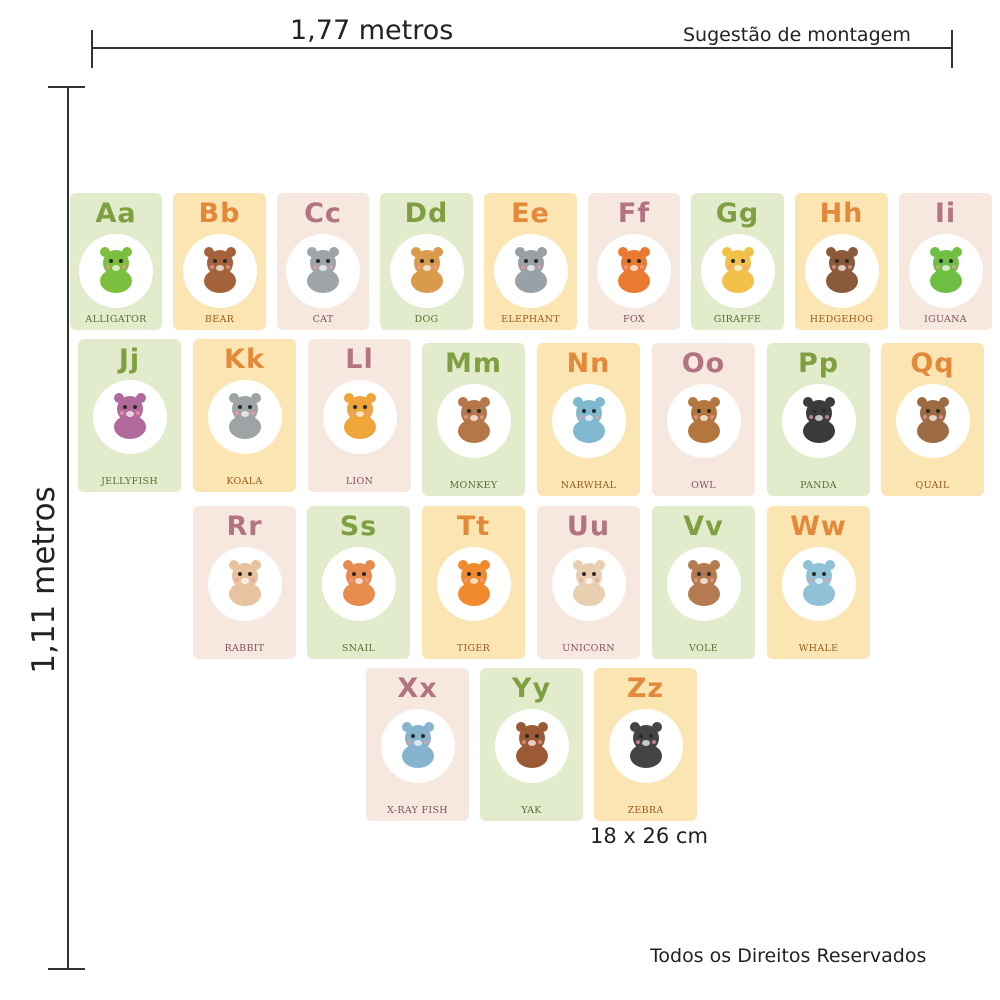  I want to click on card-monkey: Mm MONKEY, so click(473, 419).